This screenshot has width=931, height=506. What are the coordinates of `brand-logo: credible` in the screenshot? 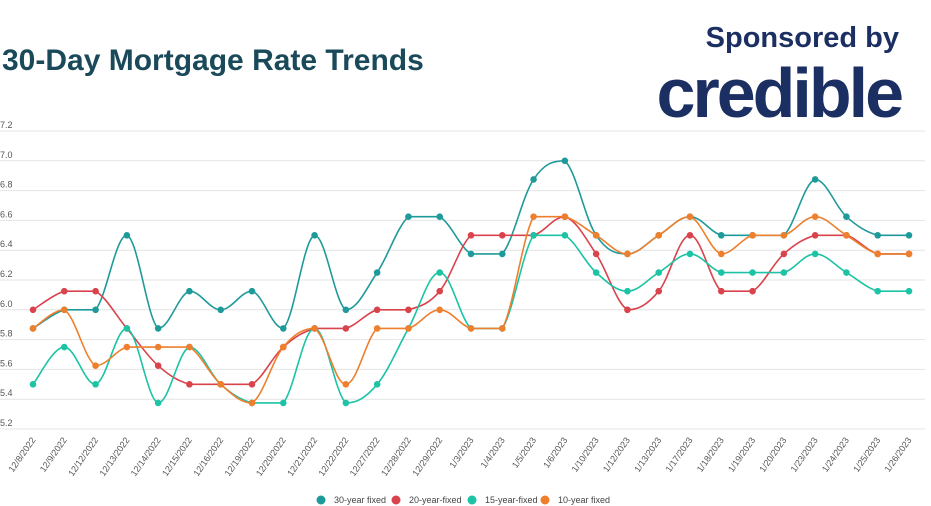 It's located at (780, 93).